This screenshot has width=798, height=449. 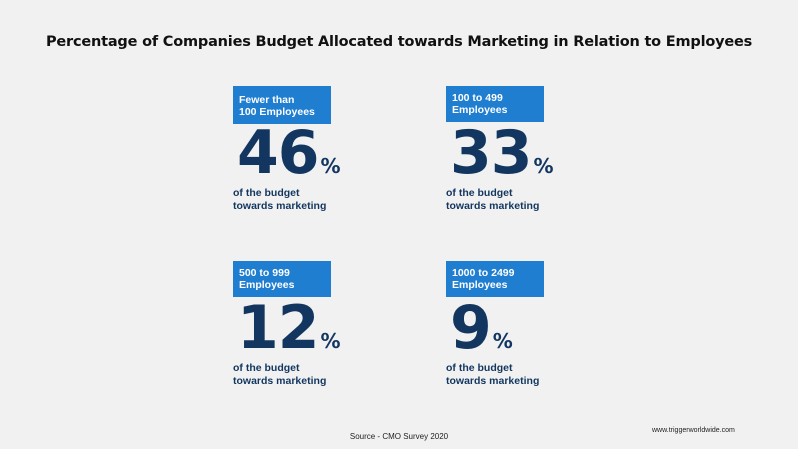 What do you see at coordinates (495, 104) in the screenshot?
I see `employee-range-badge: 100 to 499 Employees` at bounding box center [495, 104].